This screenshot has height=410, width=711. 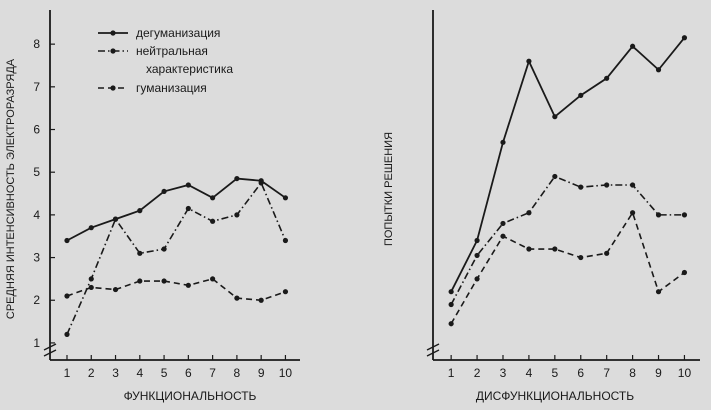 What do you see at coordinates (36, 258) in the screenshot?
I see `y-tick-label: 3` at bounding box center [36, 258].